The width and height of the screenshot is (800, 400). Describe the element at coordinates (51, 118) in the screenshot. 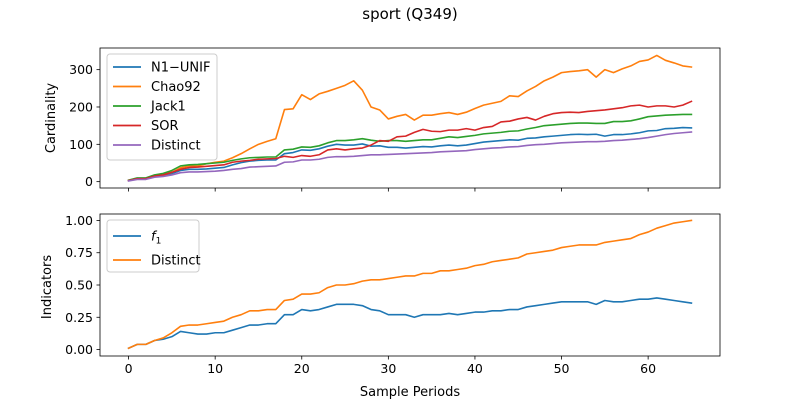

I see `cardinality-y-axis-label: Cardinality` at that location.